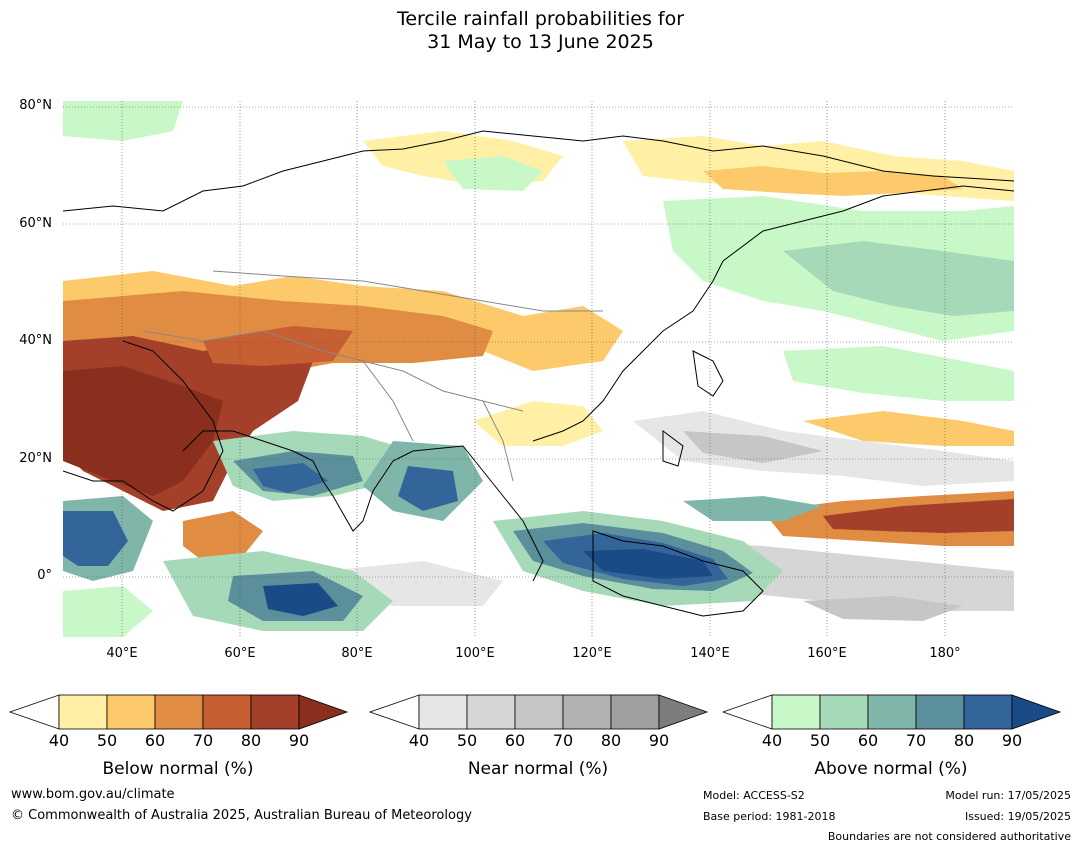  Describe the element at coordinates (35, 105) in the screenshot. I see `lat-label-80n: 80°N` at that location.